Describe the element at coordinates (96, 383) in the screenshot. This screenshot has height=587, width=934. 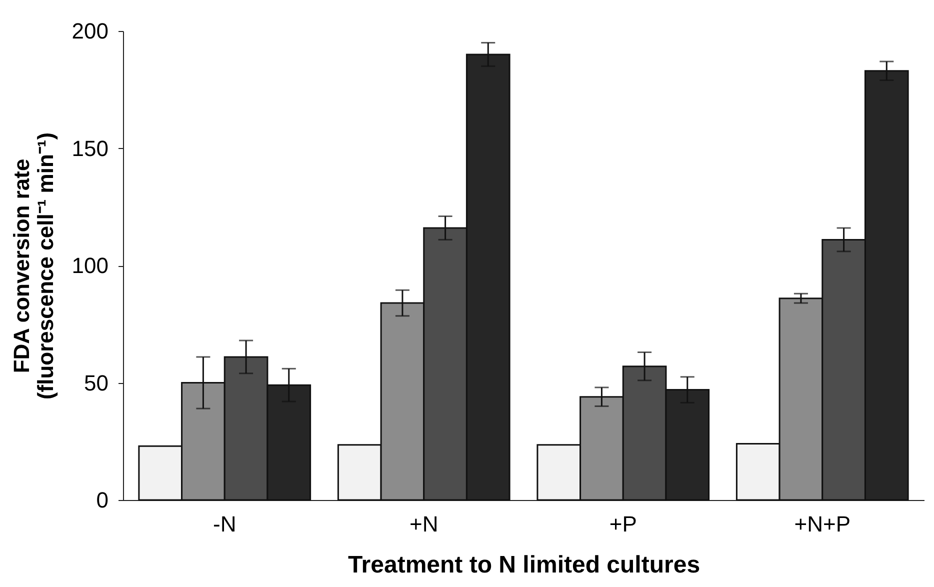
I see `y-tick-label: 50` at that location.